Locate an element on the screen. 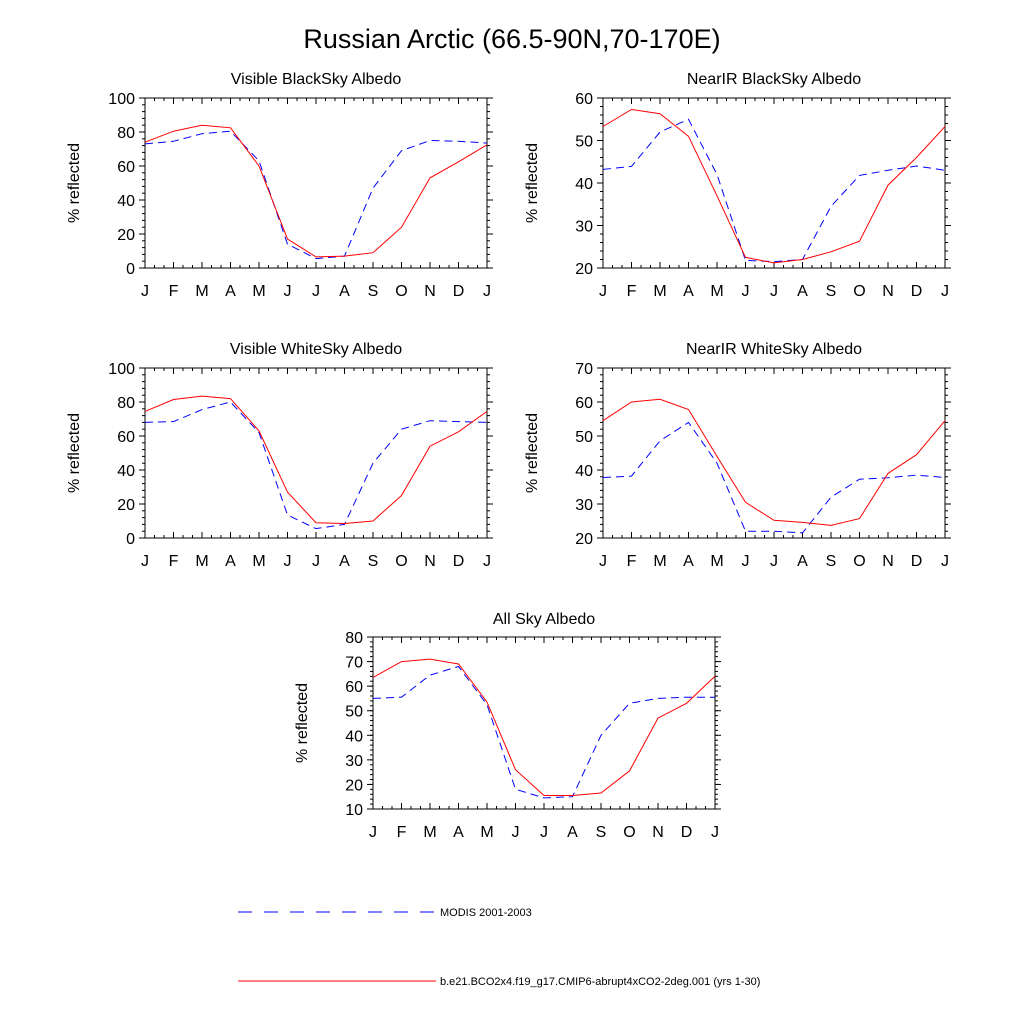 This screenshot has width=1024, height=1024. panel-title: NearIR WhiteSky Albedo is located at coordinates (774, 349).